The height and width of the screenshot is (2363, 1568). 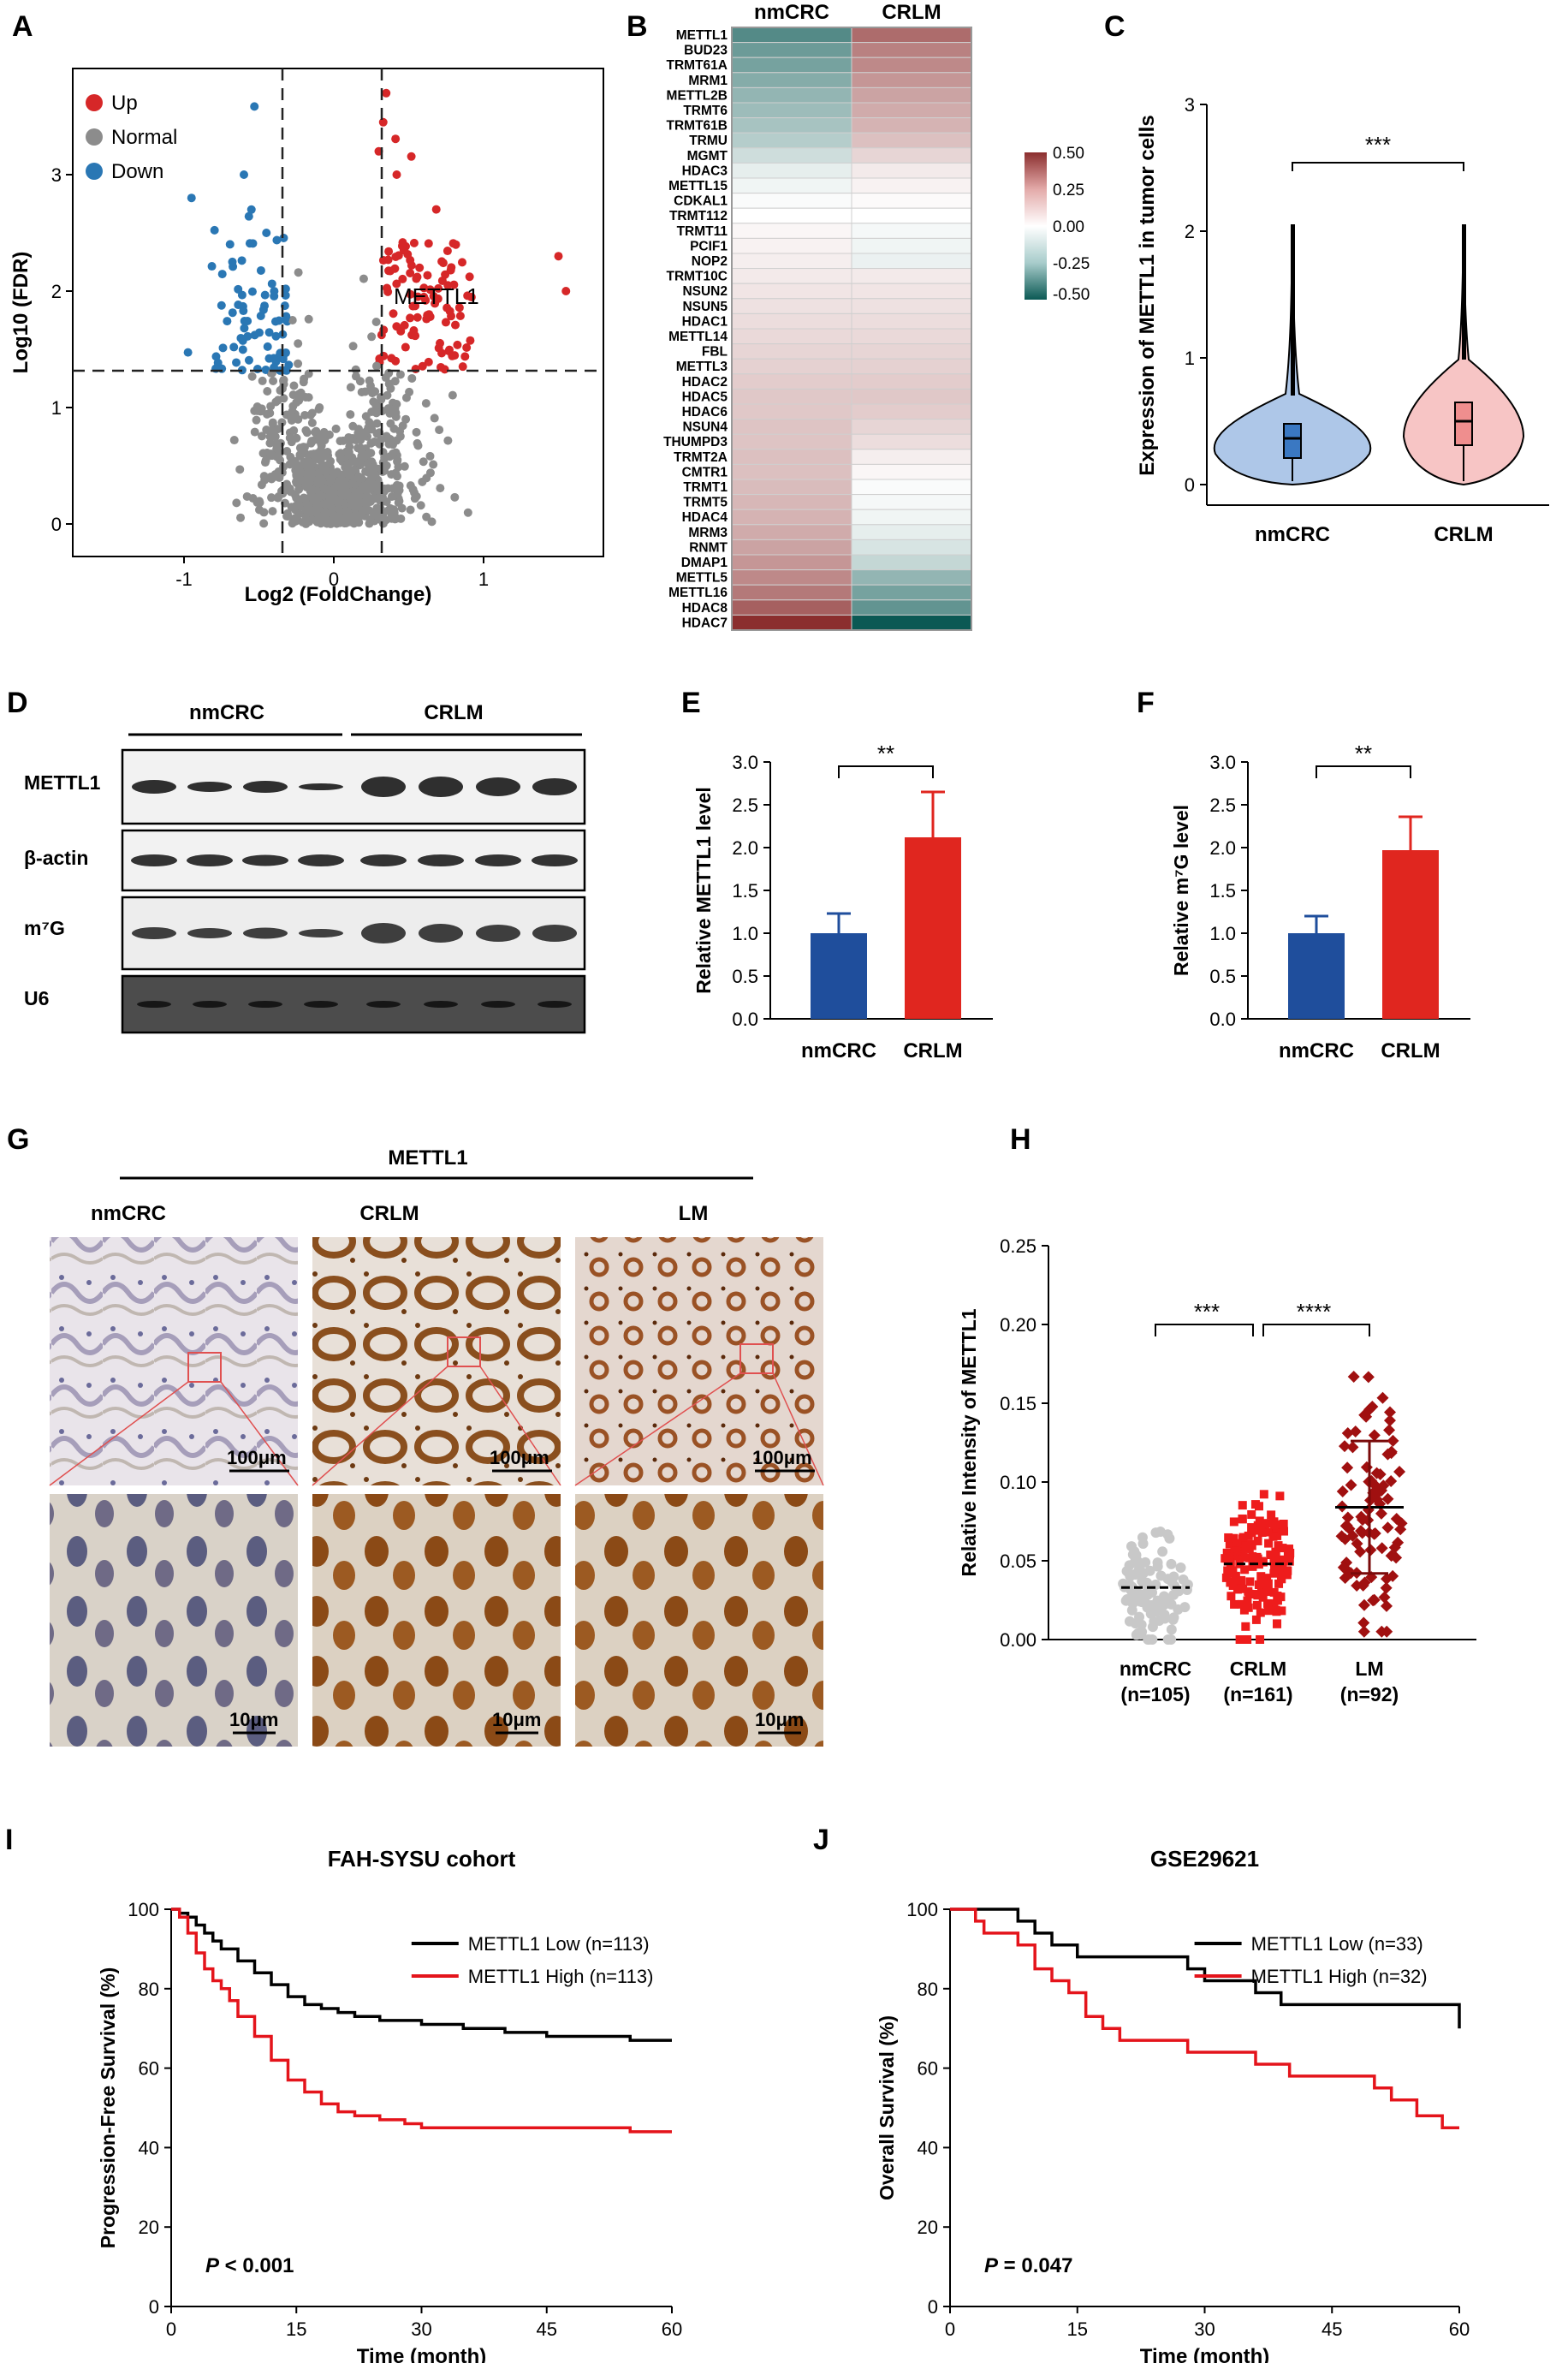 I want to click on heatmap-row-label: PCIF1, so click(x=709, y=246).